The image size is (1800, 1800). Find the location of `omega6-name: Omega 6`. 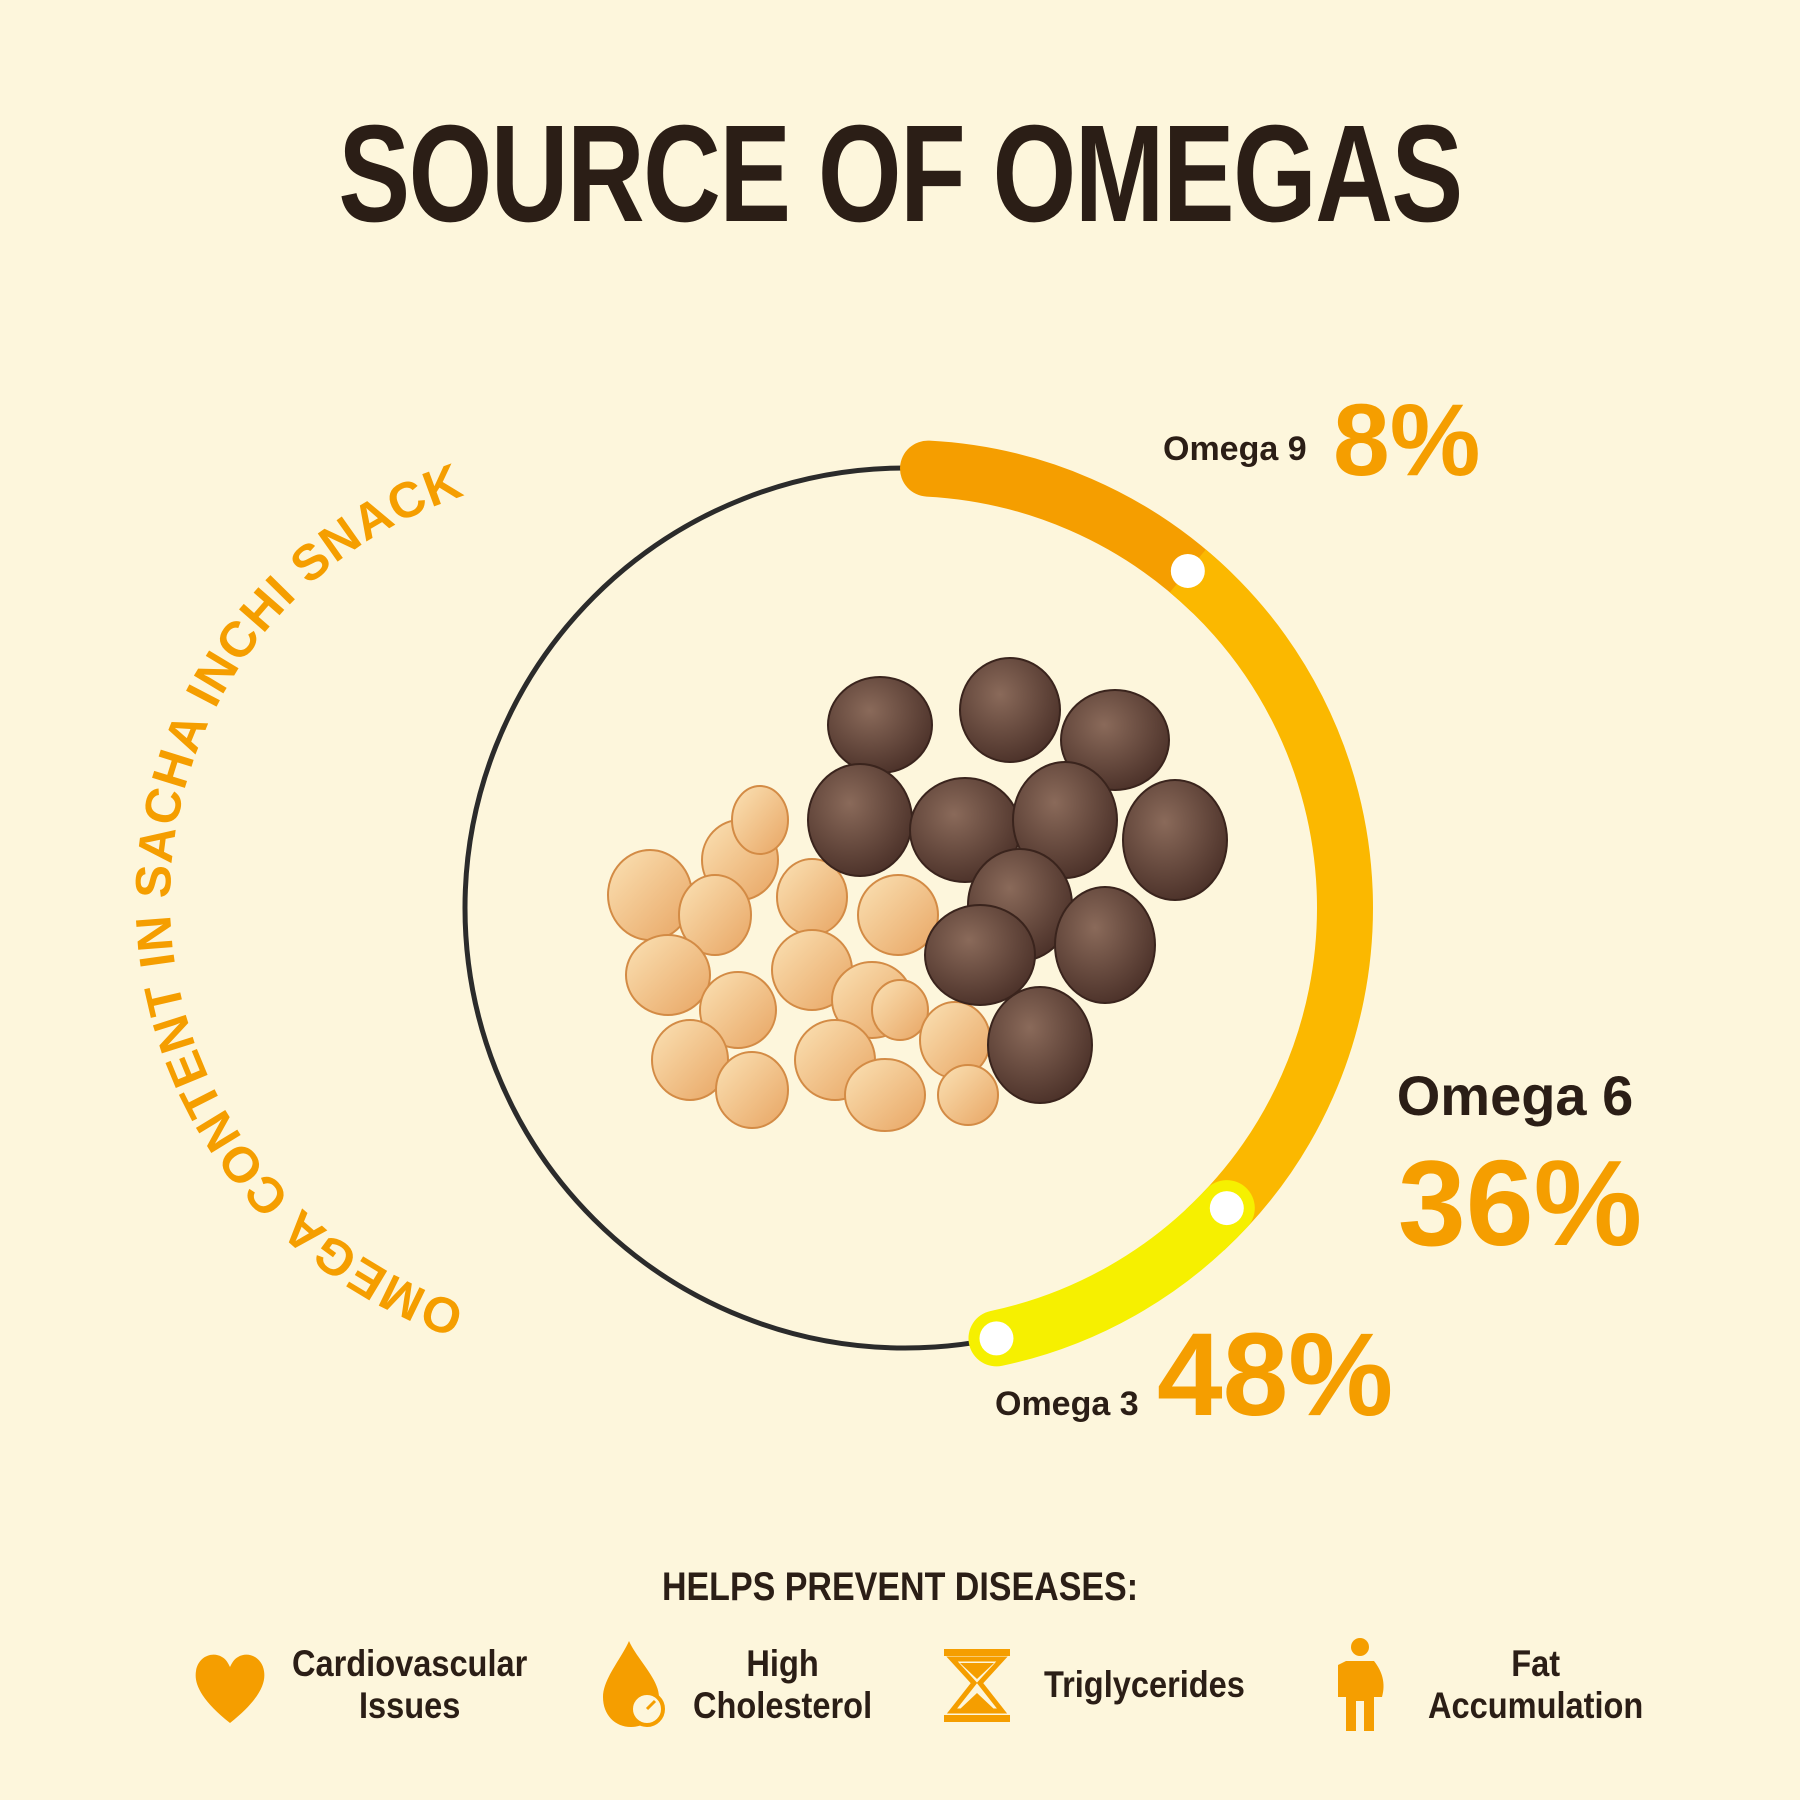

omega6-name: Omega 6 is located at coordinates (1515, 1095).